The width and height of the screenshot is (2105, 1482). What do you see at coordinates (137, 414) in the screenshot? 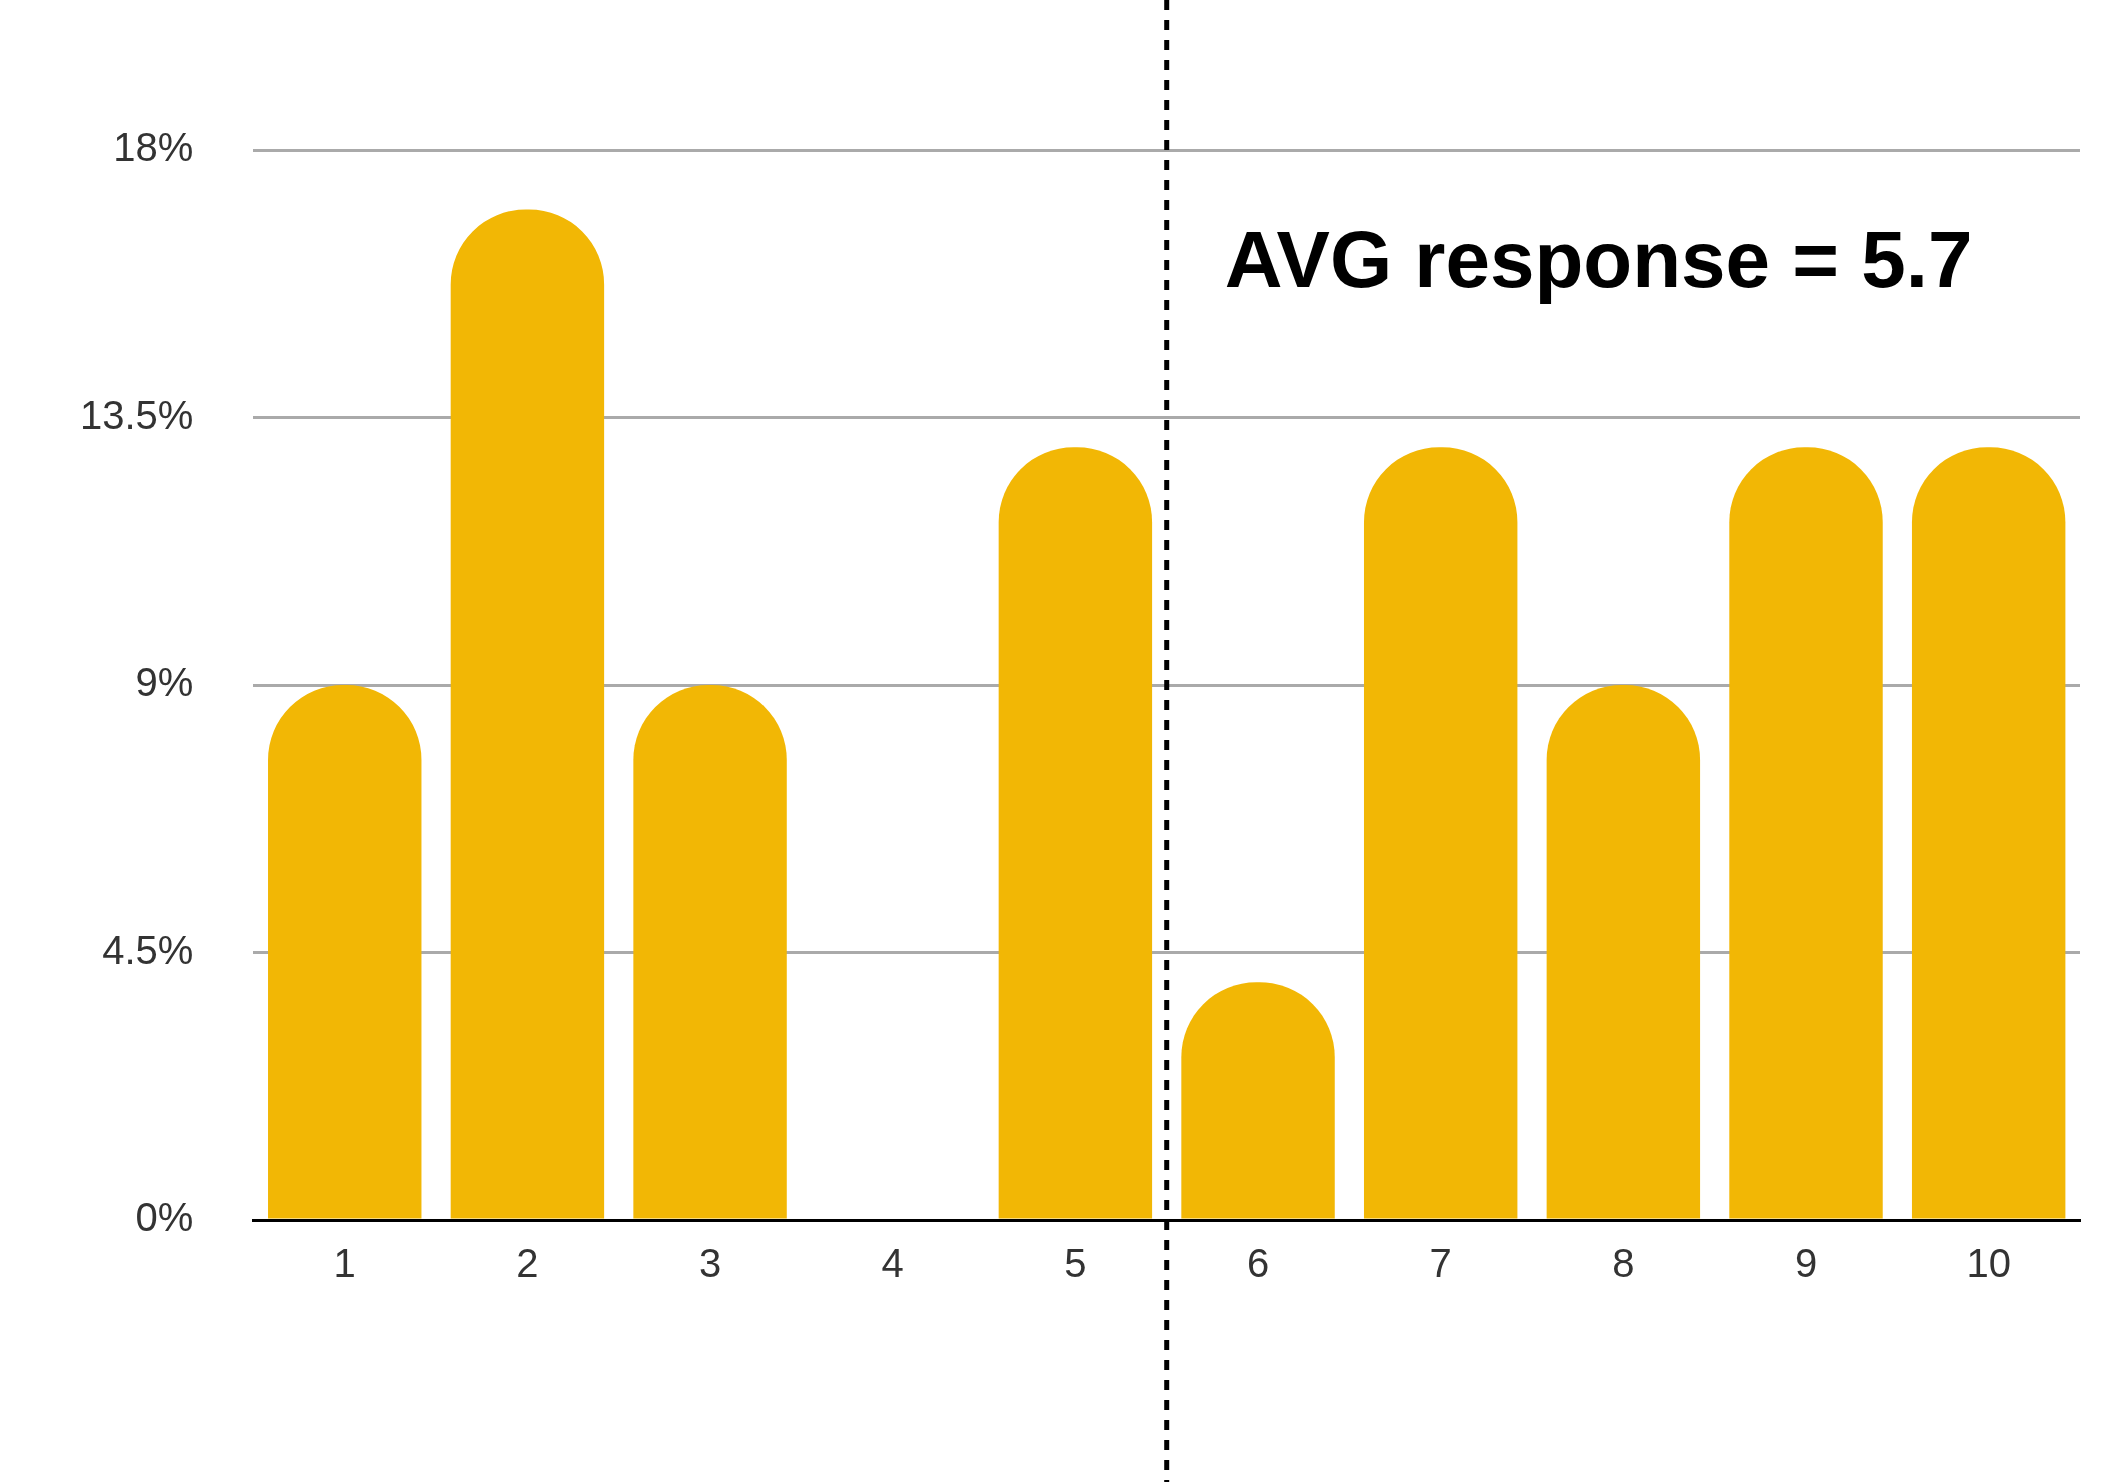
I see `y-tick-label: 13.5%` at bounding box center [137, 414].